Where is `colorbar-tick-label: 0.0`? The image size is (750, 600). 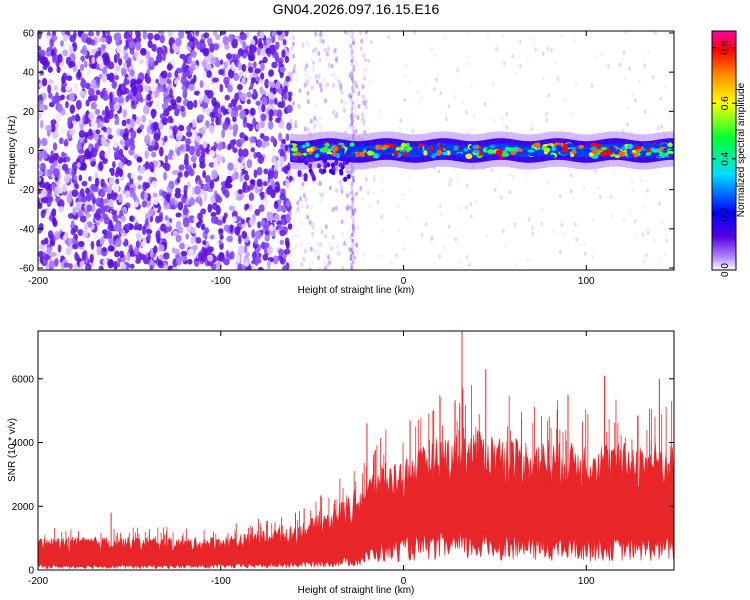
colorbar-tick-label: 0.0 is located at coordinates (725, 270).